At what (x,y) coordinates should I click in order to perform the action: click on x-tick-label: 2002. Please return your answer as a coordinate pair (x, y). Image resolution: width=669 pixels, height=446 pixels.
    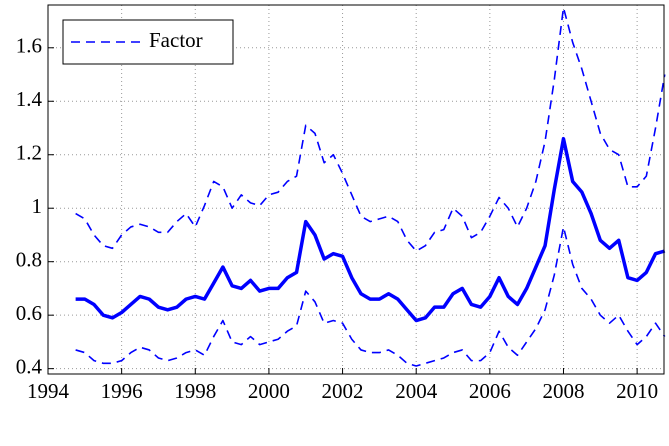
    Looking at the image, I should click on (343, 391).